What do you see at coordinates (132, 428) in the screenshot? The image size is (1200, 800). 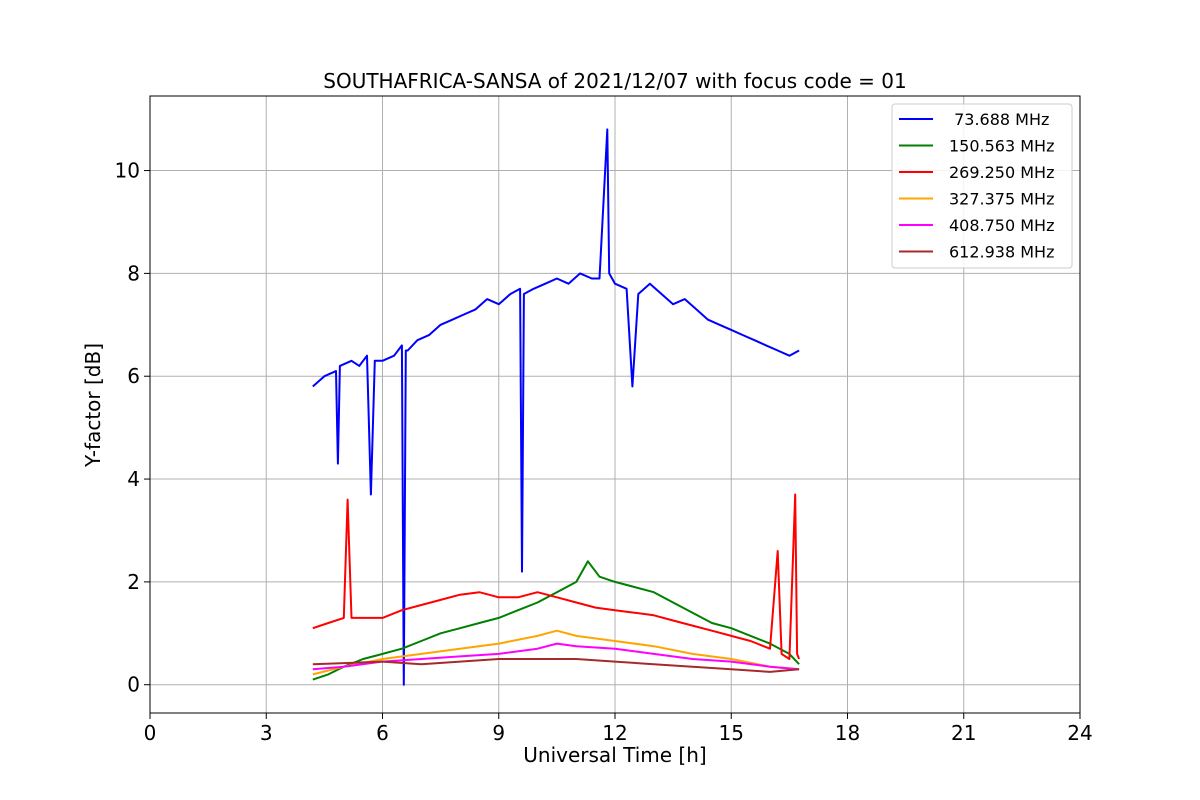 I see `y-ticks: 0 2 4 6 8 10` at bounding box center [132, 428].